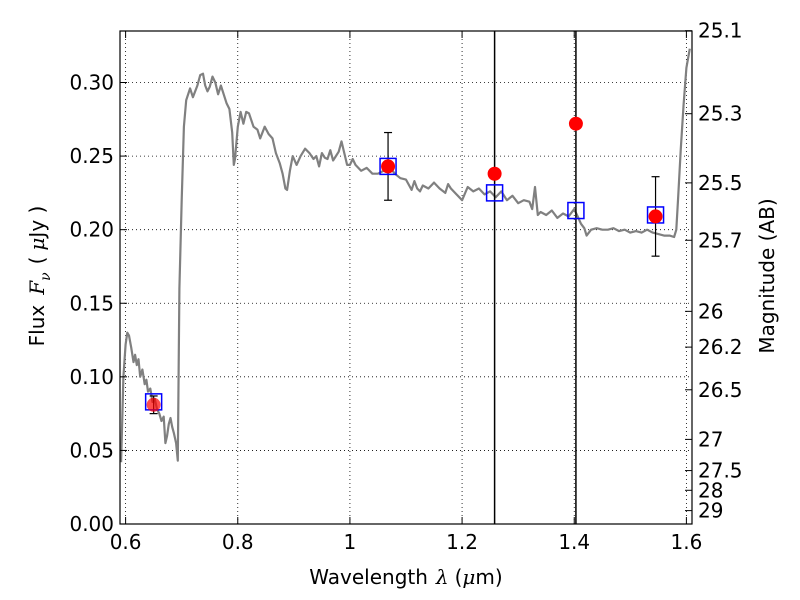  Describe the element at coordinates (462, 542) in the screenshot. I see `x-tick-label: 1.2` at that location.